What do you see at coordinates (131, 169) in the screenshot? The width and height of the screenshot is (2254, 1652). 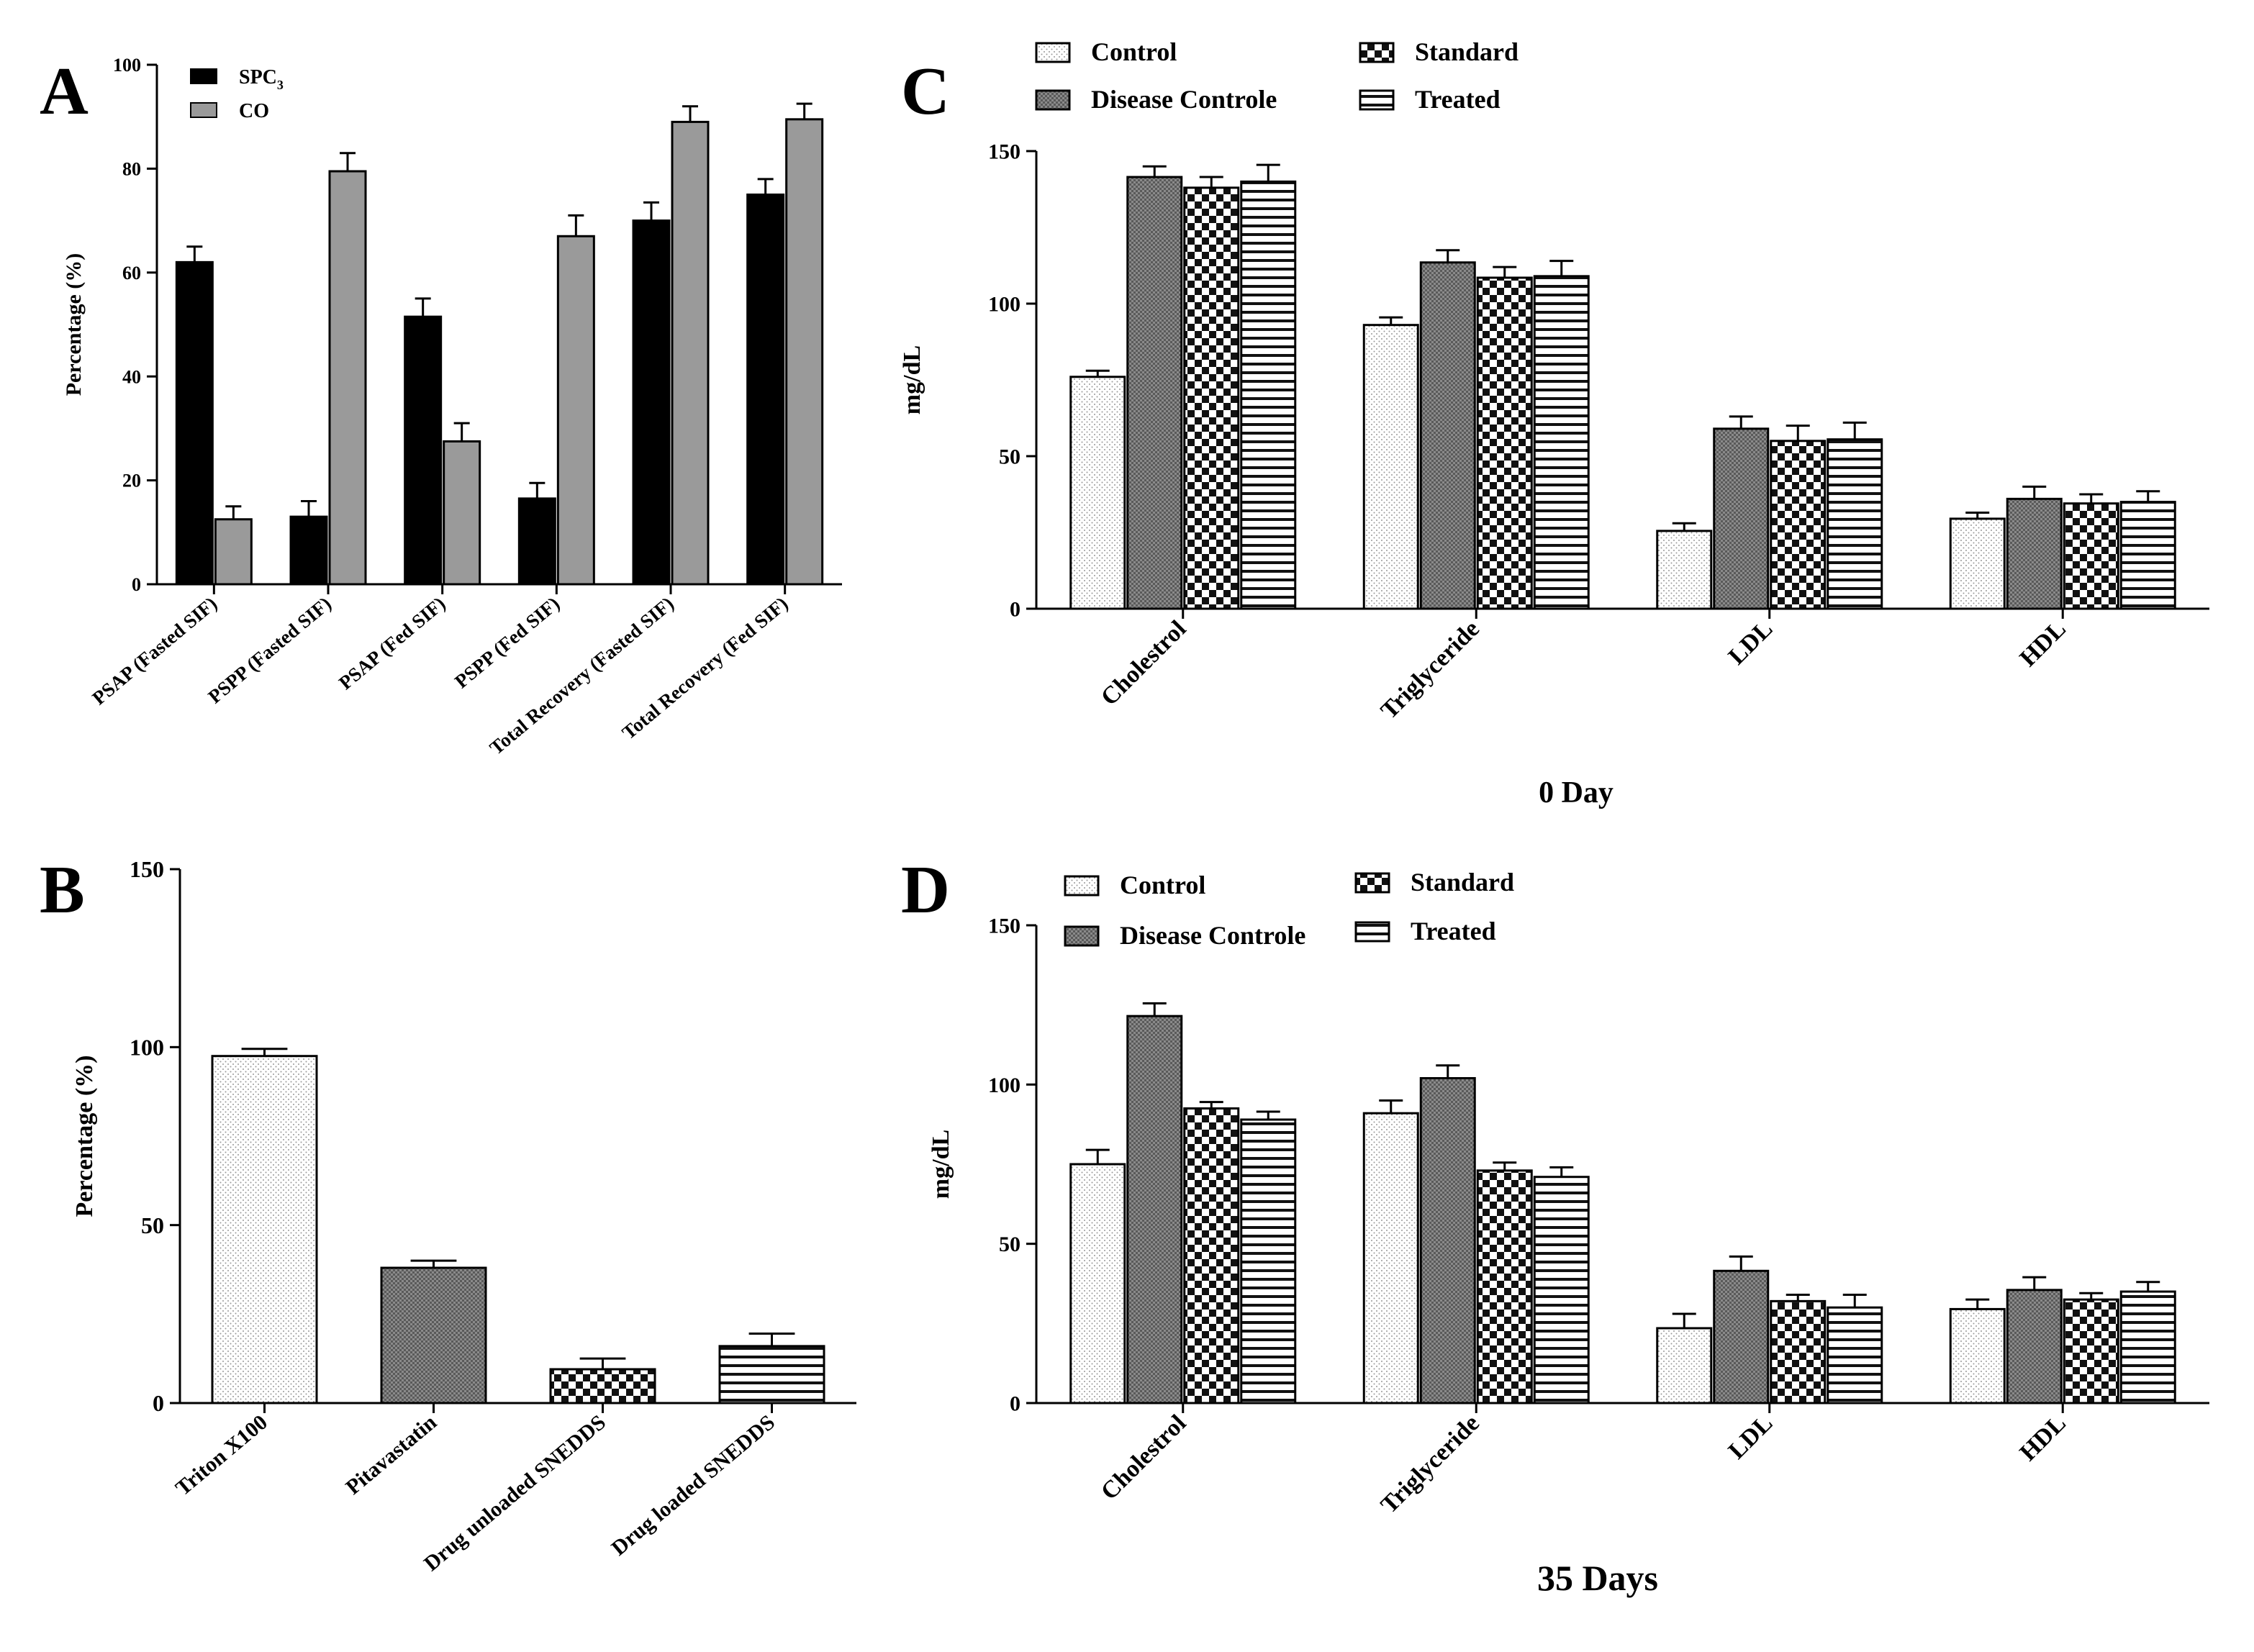 I see `y-tick-label: 80` at bounding box center [131, 169].